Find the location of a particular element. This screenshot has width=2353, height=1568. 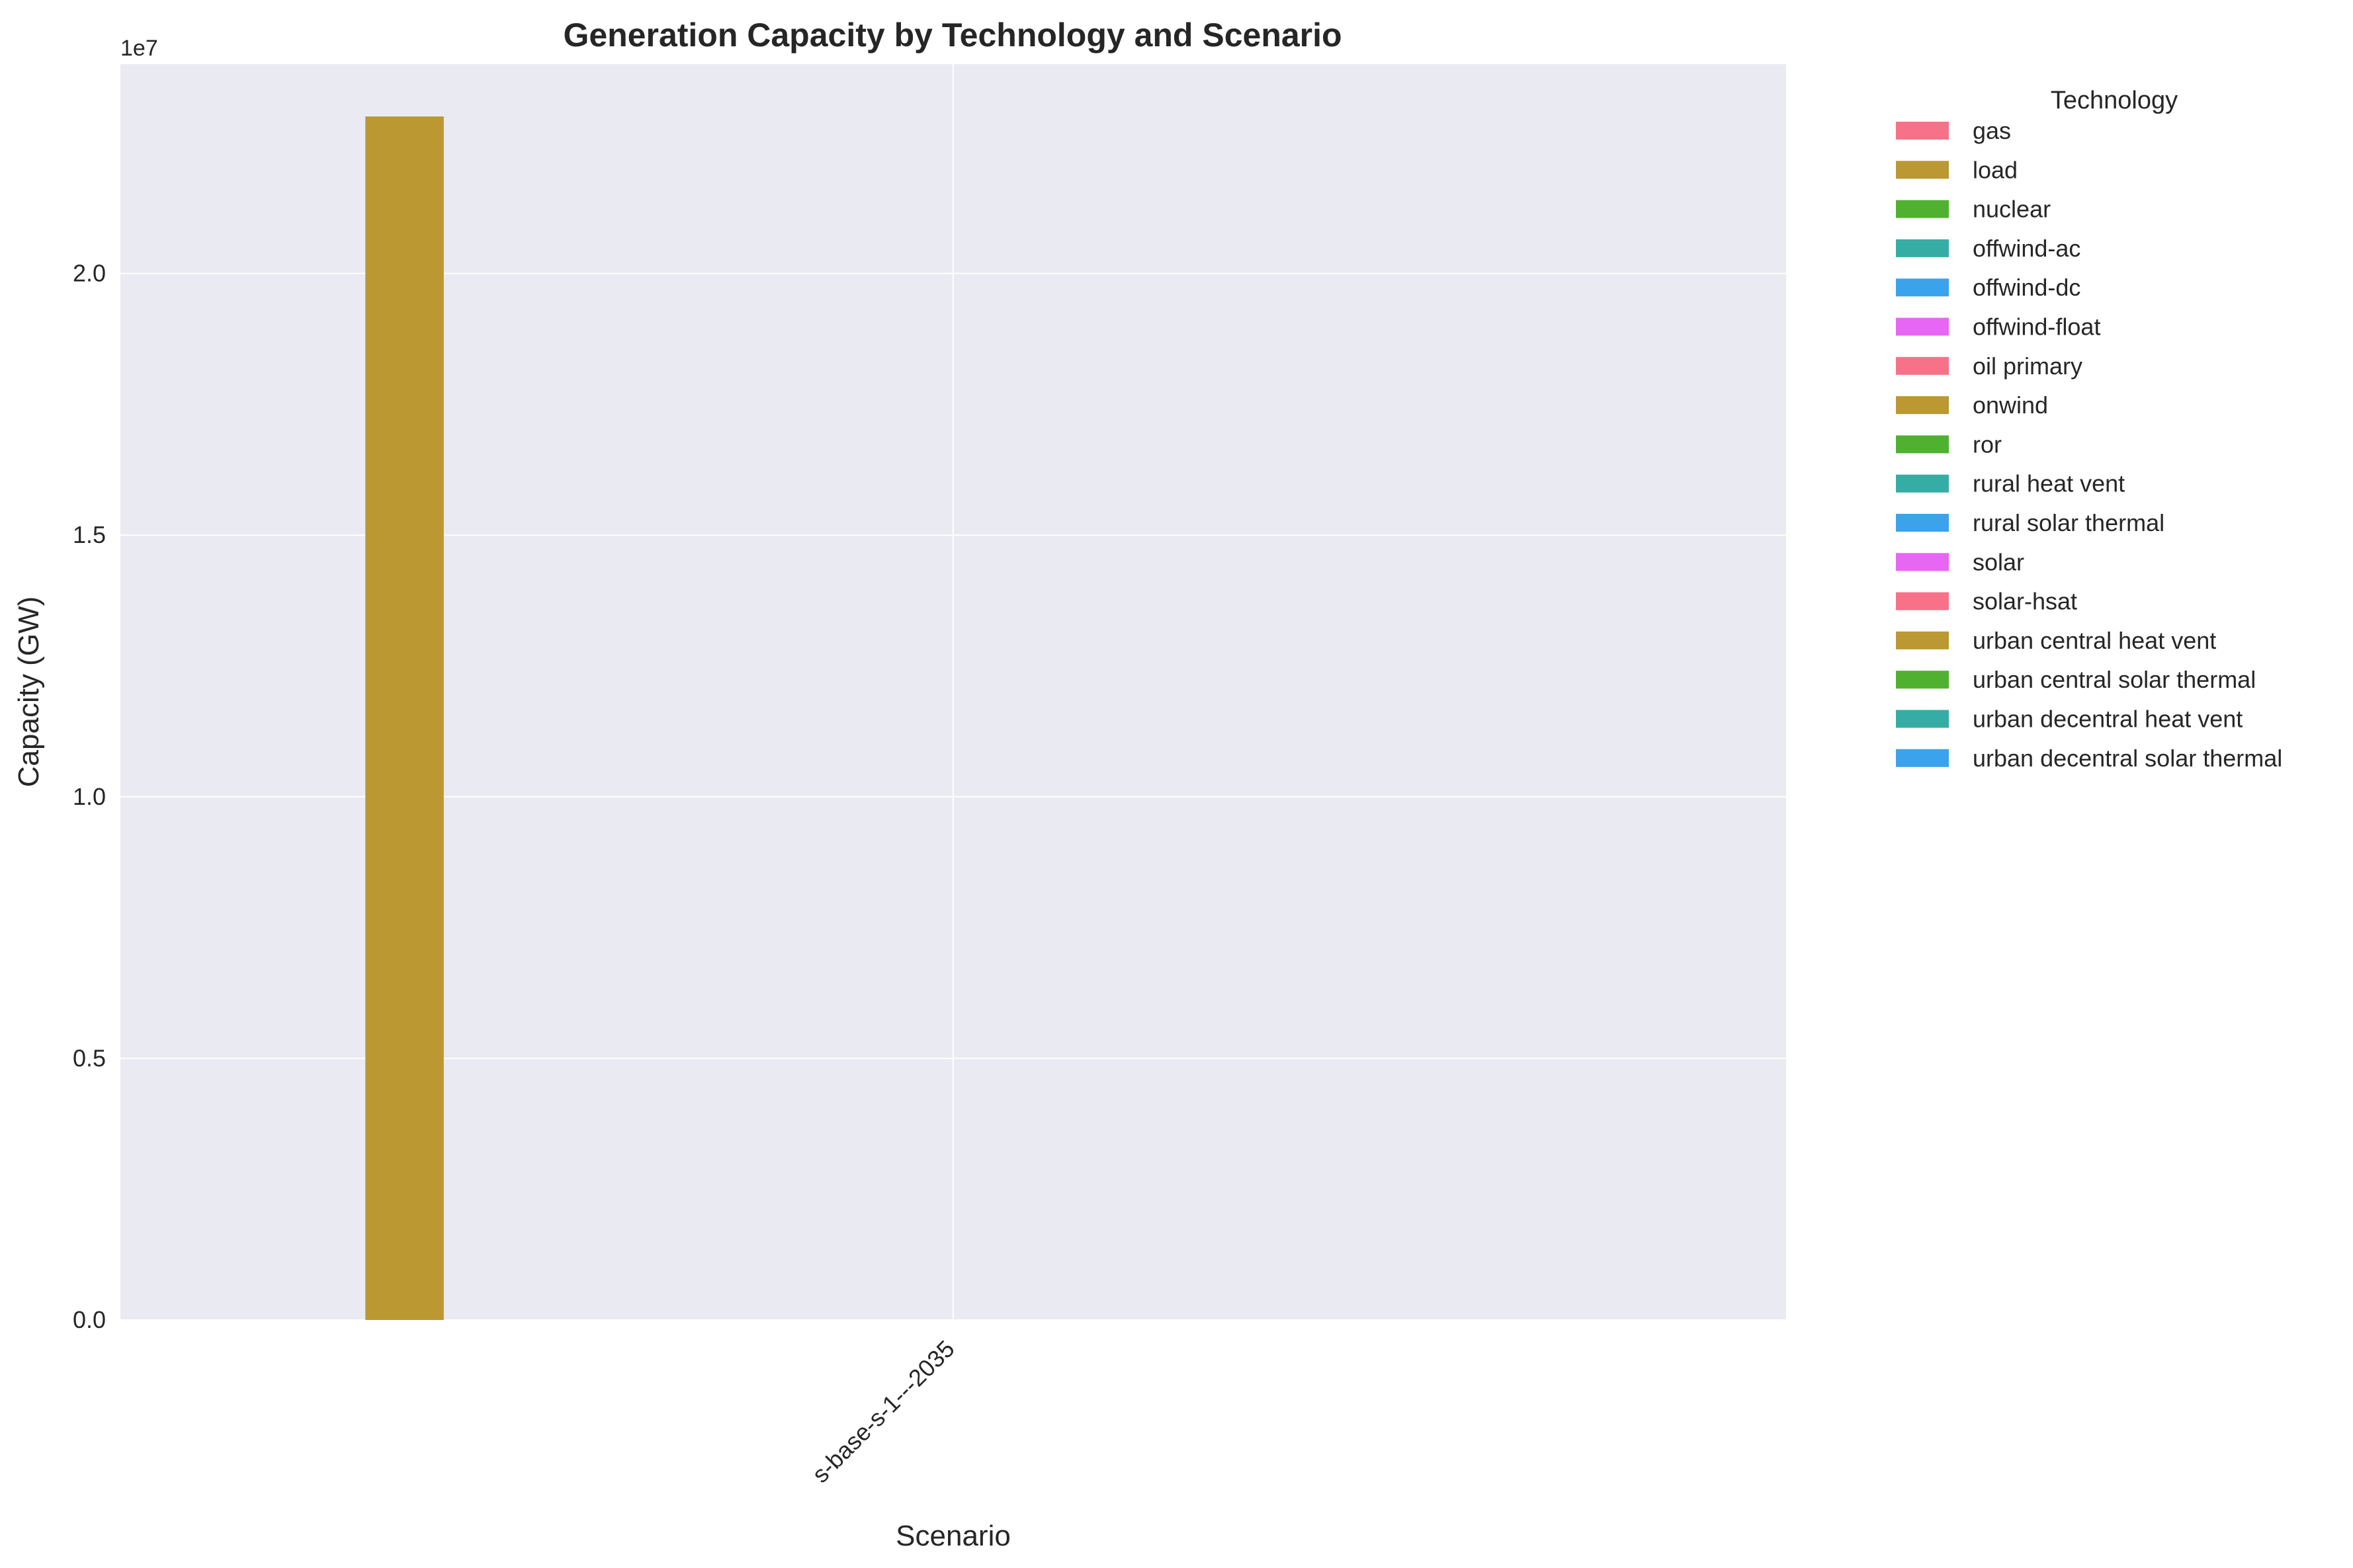

legend-entry-label: solar-hsat is located at coordinates (2025, 601).